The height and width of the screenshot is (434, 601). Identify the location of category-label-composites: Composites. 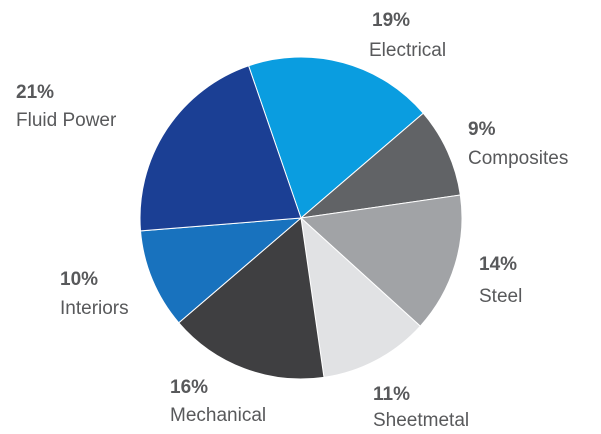
(518, 158).